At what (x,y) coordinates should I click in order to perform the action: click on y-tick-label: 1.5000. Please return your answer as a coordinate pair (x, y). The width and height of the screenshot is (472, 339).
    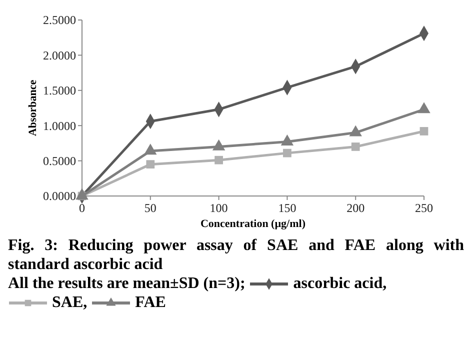
    Looking at the image, I should click on (59, 91).